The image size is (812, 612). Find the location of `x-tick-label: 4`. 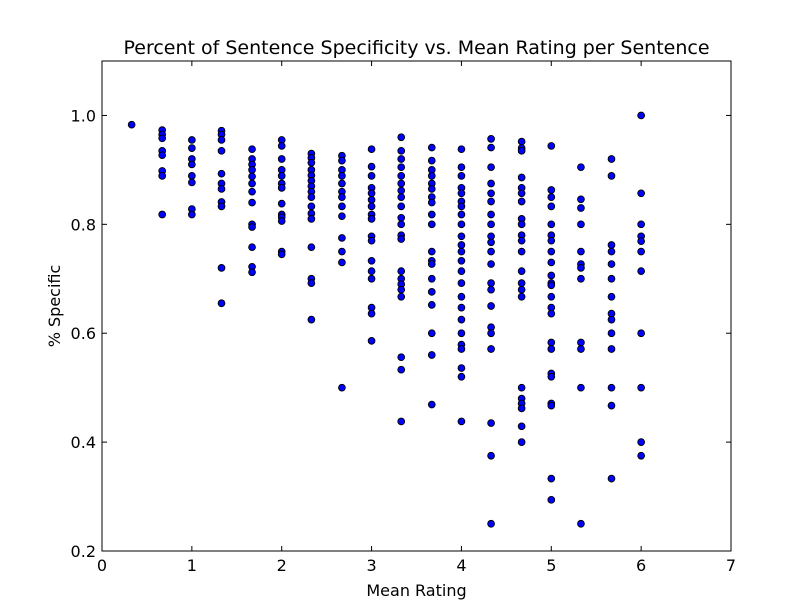

x-tick-label: 4 is located at coordinates (461, 565).